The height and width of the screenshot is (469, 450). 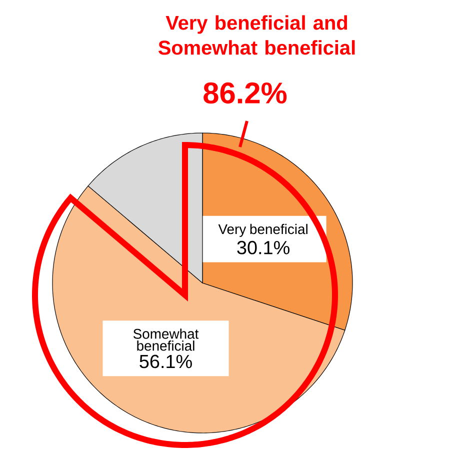 What do you see at coordinates (166, 361) in the screenshot?
I see `data-label: 56.1%` at bounding box center [166, 361].